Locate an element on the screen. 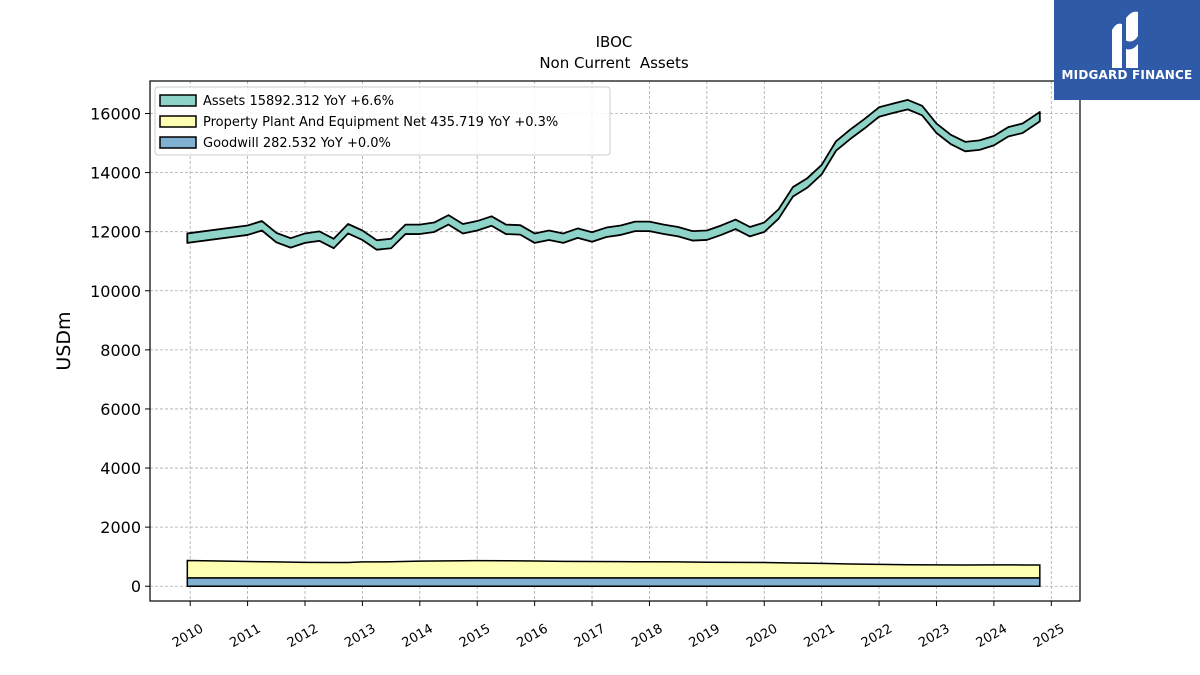  y-axis-ticks: 0 2000 4000 6000 8000 10000 12000 14000 16000 is located at coordinates (120, 350).